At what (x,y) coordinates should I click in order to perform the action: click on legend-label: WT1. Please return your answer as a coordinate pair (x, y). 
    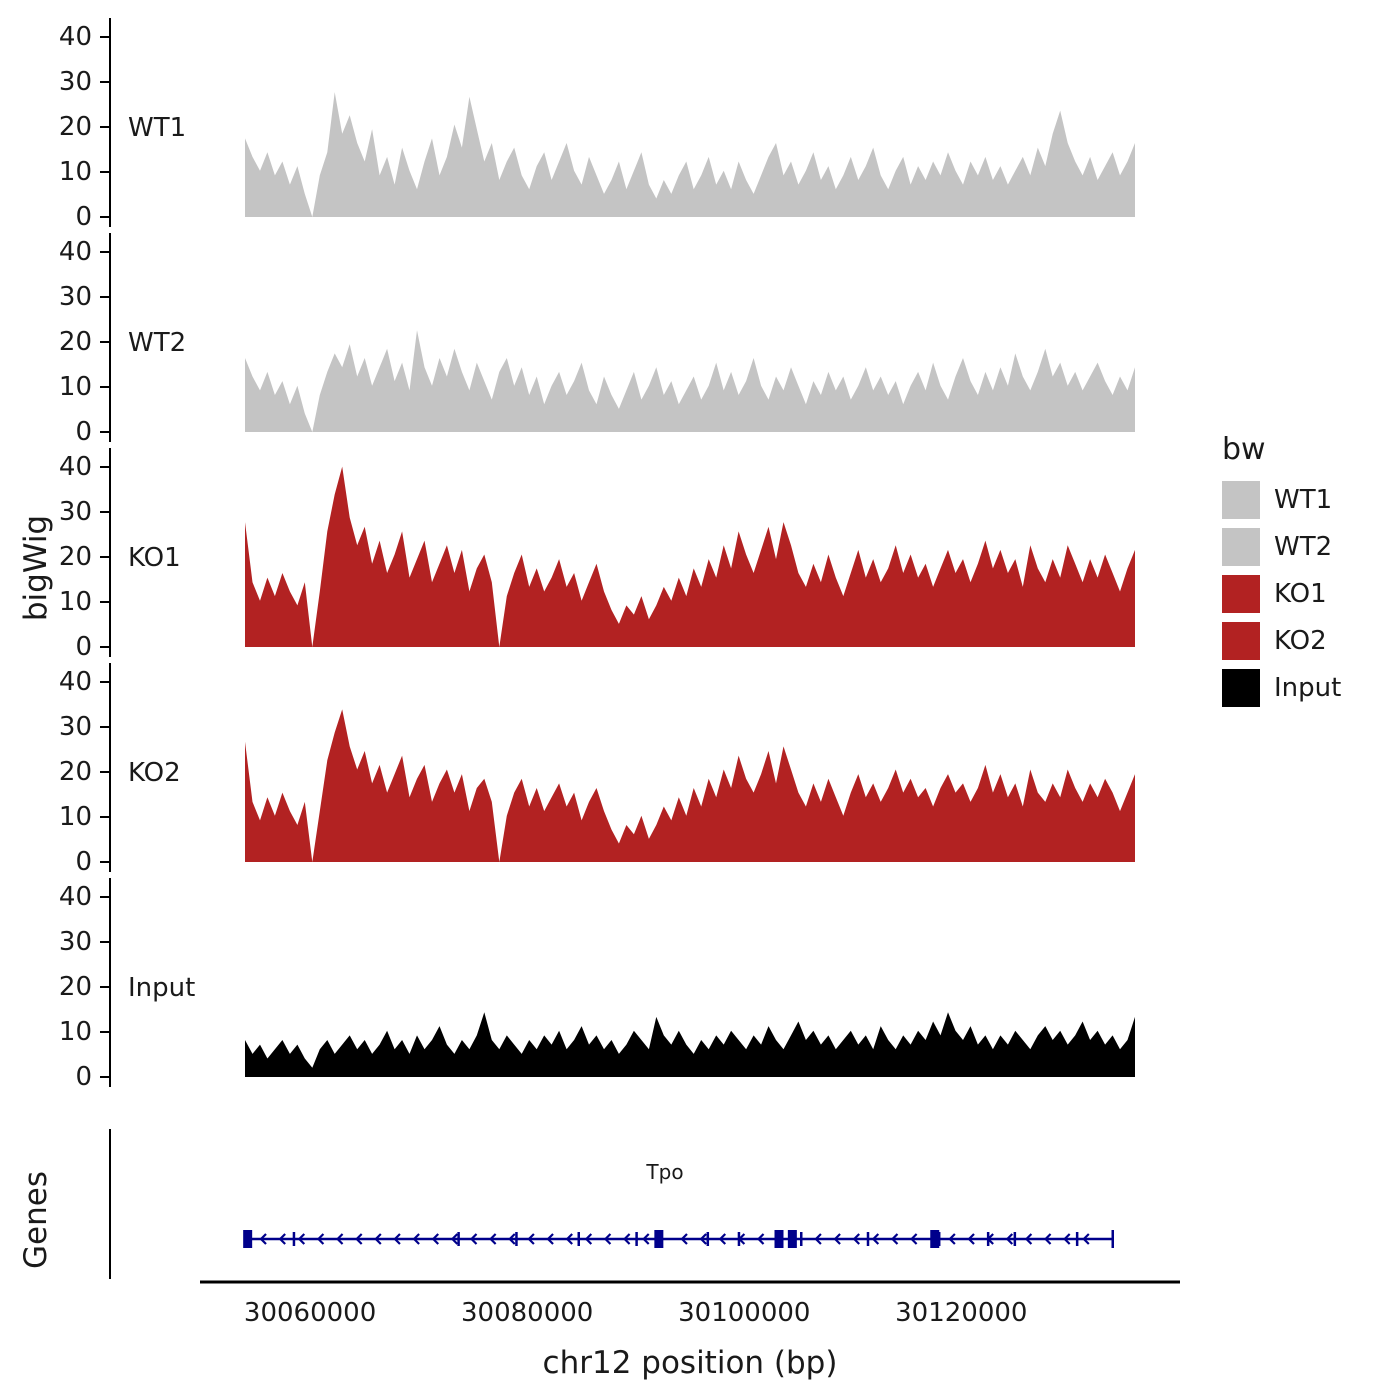
    Looking at the image, I should click on (1303, 500).